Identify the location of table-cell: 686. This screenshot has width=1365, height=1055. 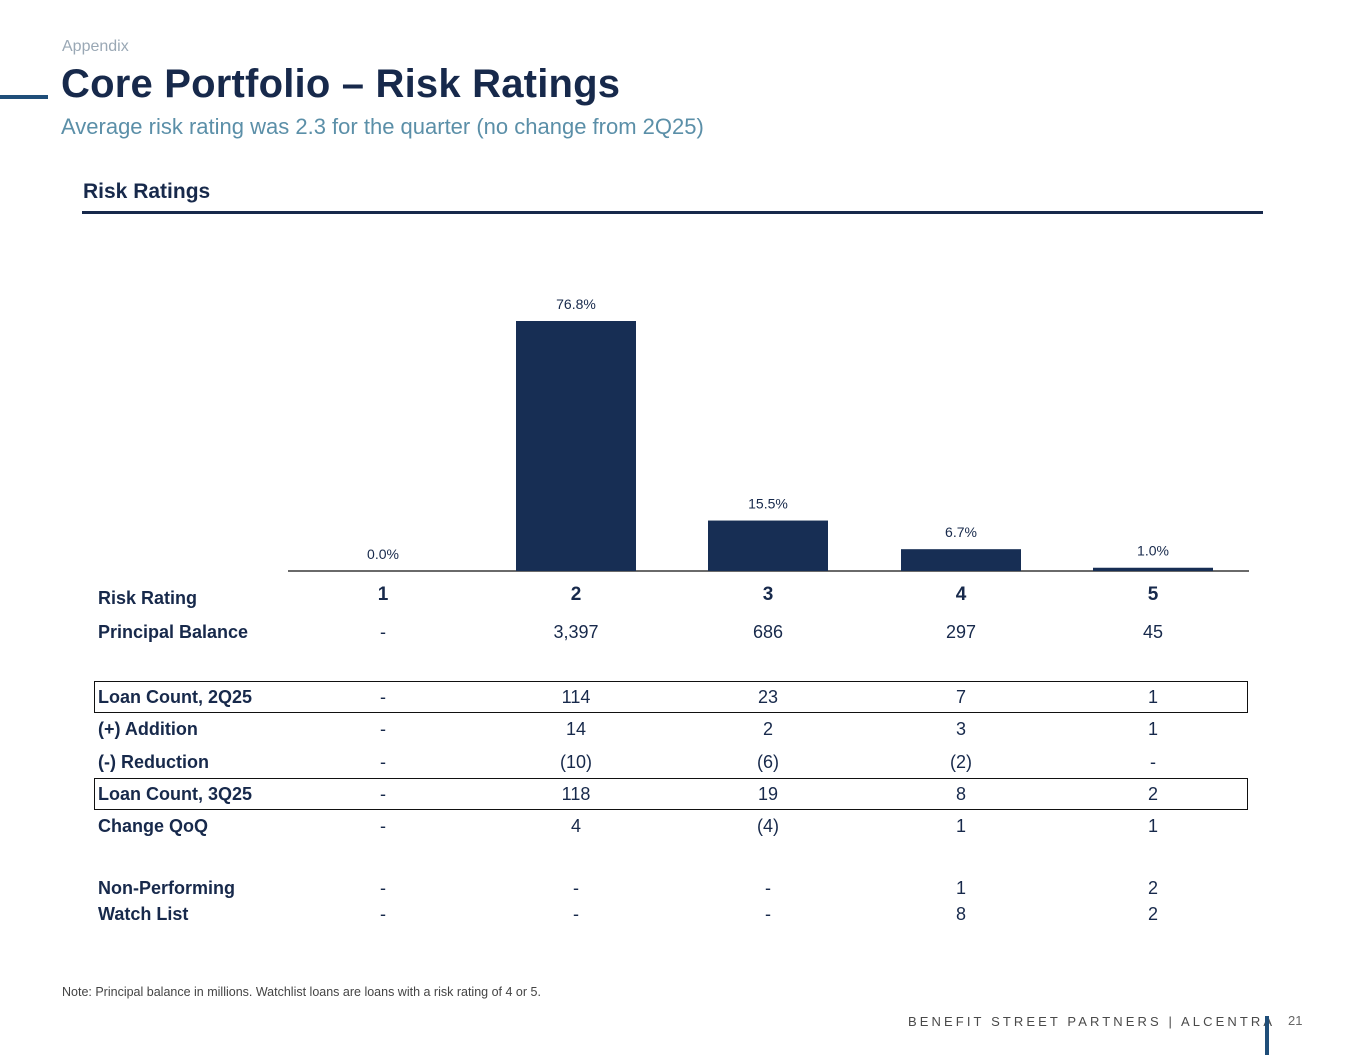
(768, 632).